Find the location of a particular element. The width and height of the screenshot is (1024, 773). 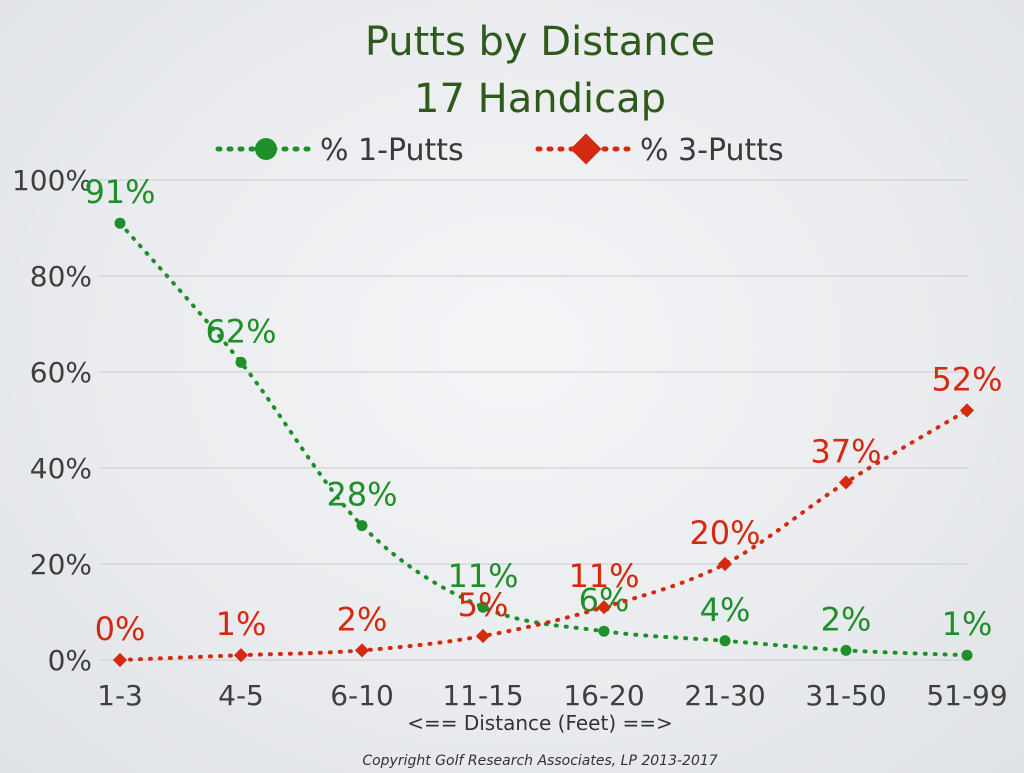

data-label: 37% is located at coordinates (845, 451).